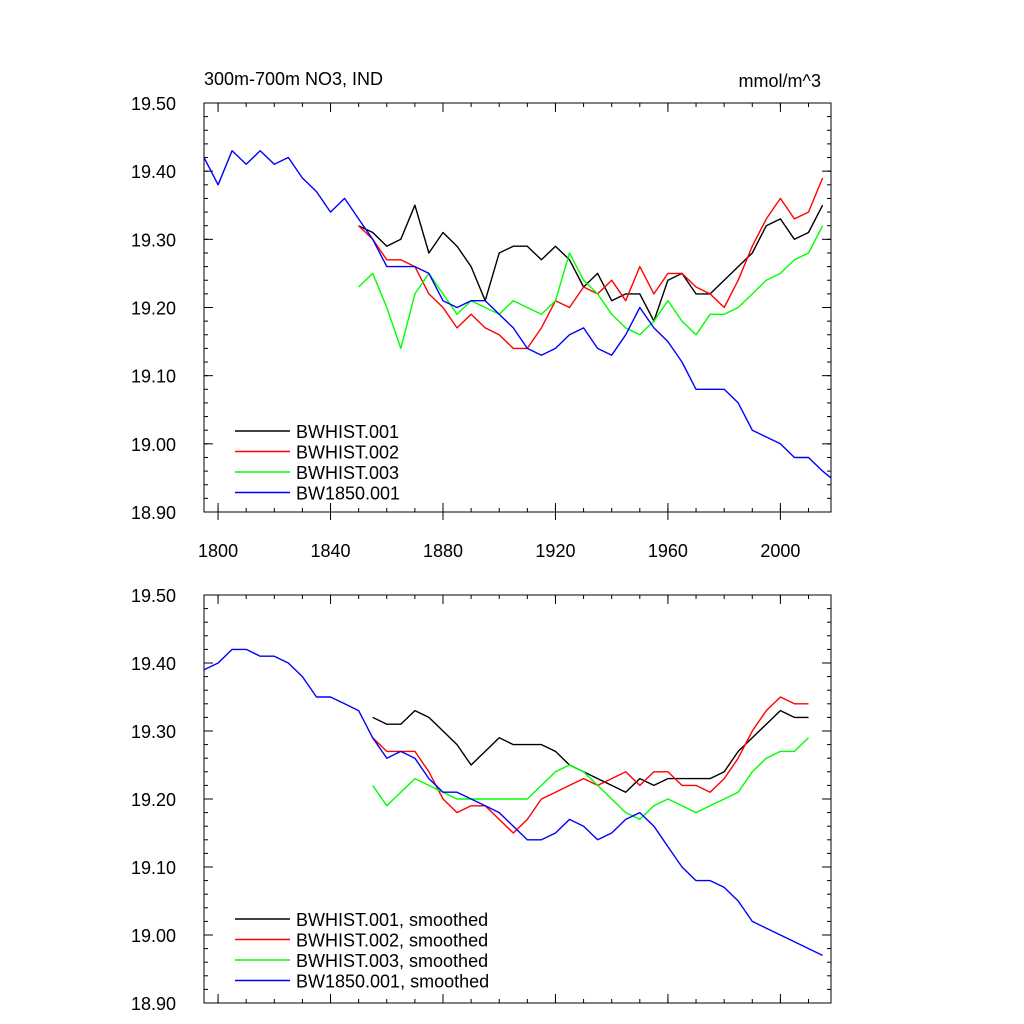  Describe the element at coordinates (392, 941) in the screenshot. I see `legend-label: BWHIST.002, smoothed` at that location.